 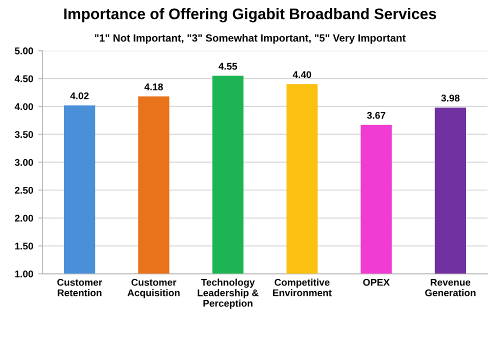 I want to click on data-label: 4.02, so click(x=79, y=96).